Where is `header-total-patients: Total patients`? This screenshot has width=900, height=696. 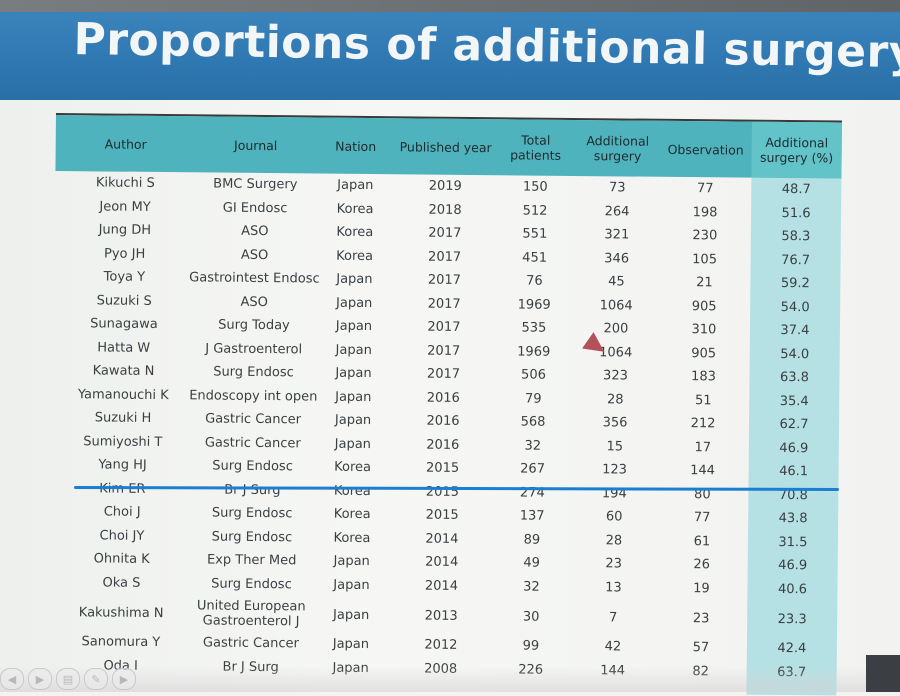 header-total-patients: Total patients is located at coordinates (536, 147).